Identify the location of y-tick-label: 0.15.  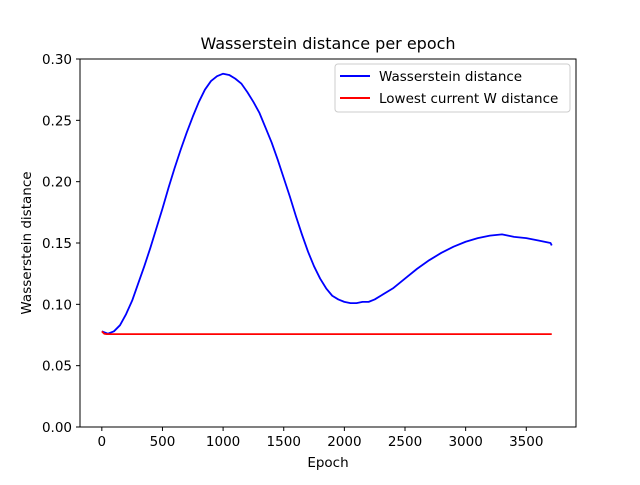
(57, 244).